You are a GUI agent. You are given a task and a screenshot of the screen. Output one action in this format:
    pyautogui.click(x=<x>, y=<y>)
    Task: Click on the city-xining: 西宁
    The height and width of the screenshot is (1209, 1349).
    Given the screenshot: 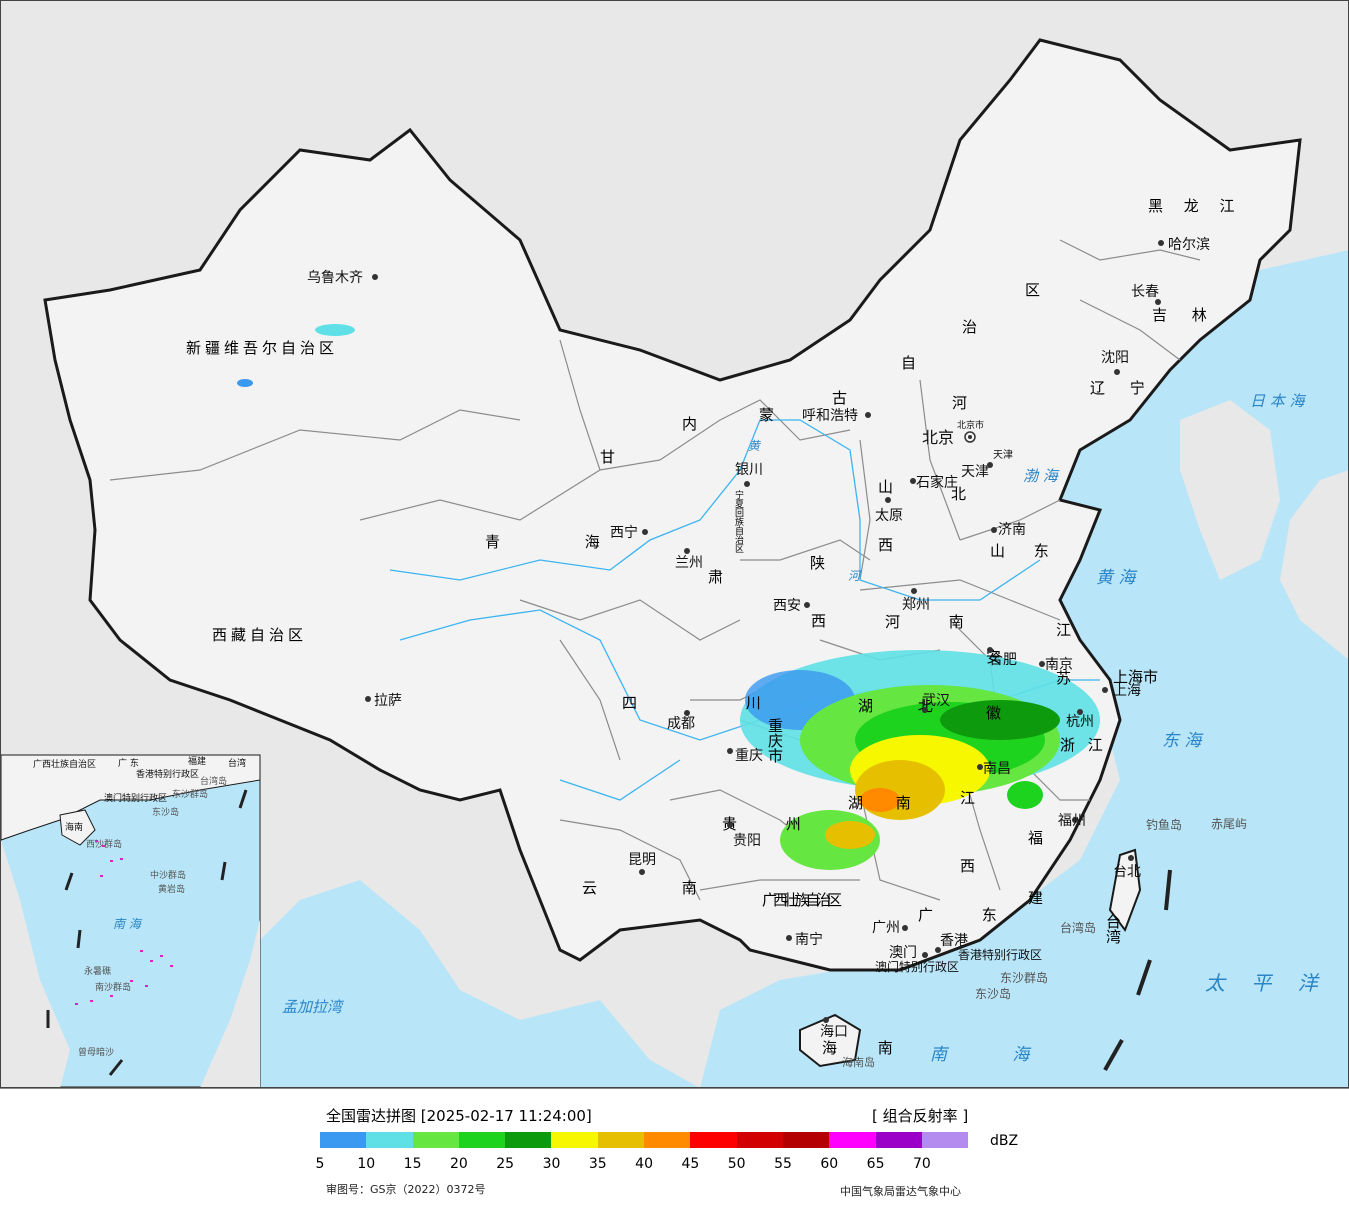 What is the action you would take?
    pyautogui.click(x=624, y=532)
    